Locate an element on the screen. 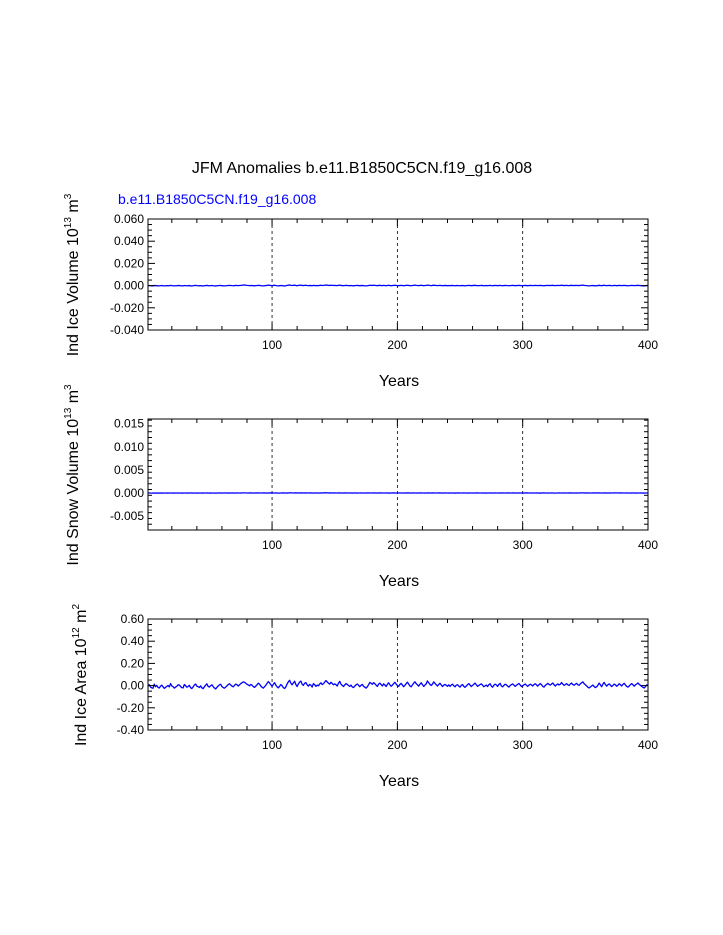  y-tick-label: 0.60 is located at coordinates (133, 619).